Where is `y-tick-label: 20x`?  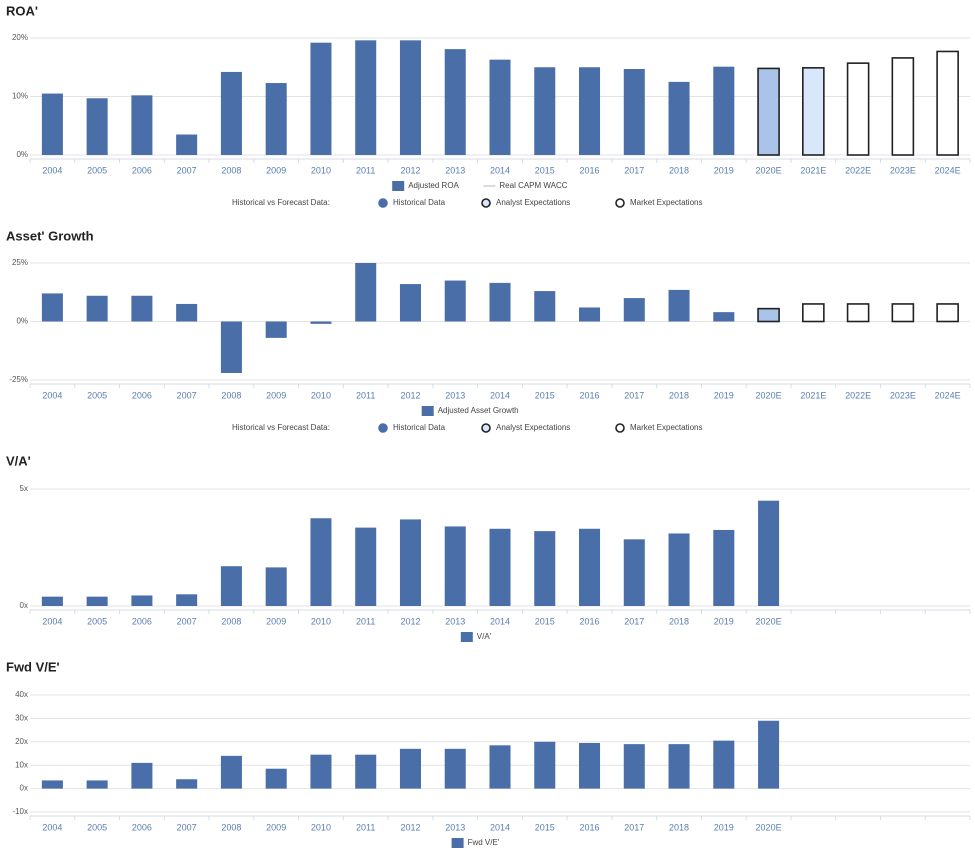 y-tick-label: 20x is located at coordinates (21, 741).